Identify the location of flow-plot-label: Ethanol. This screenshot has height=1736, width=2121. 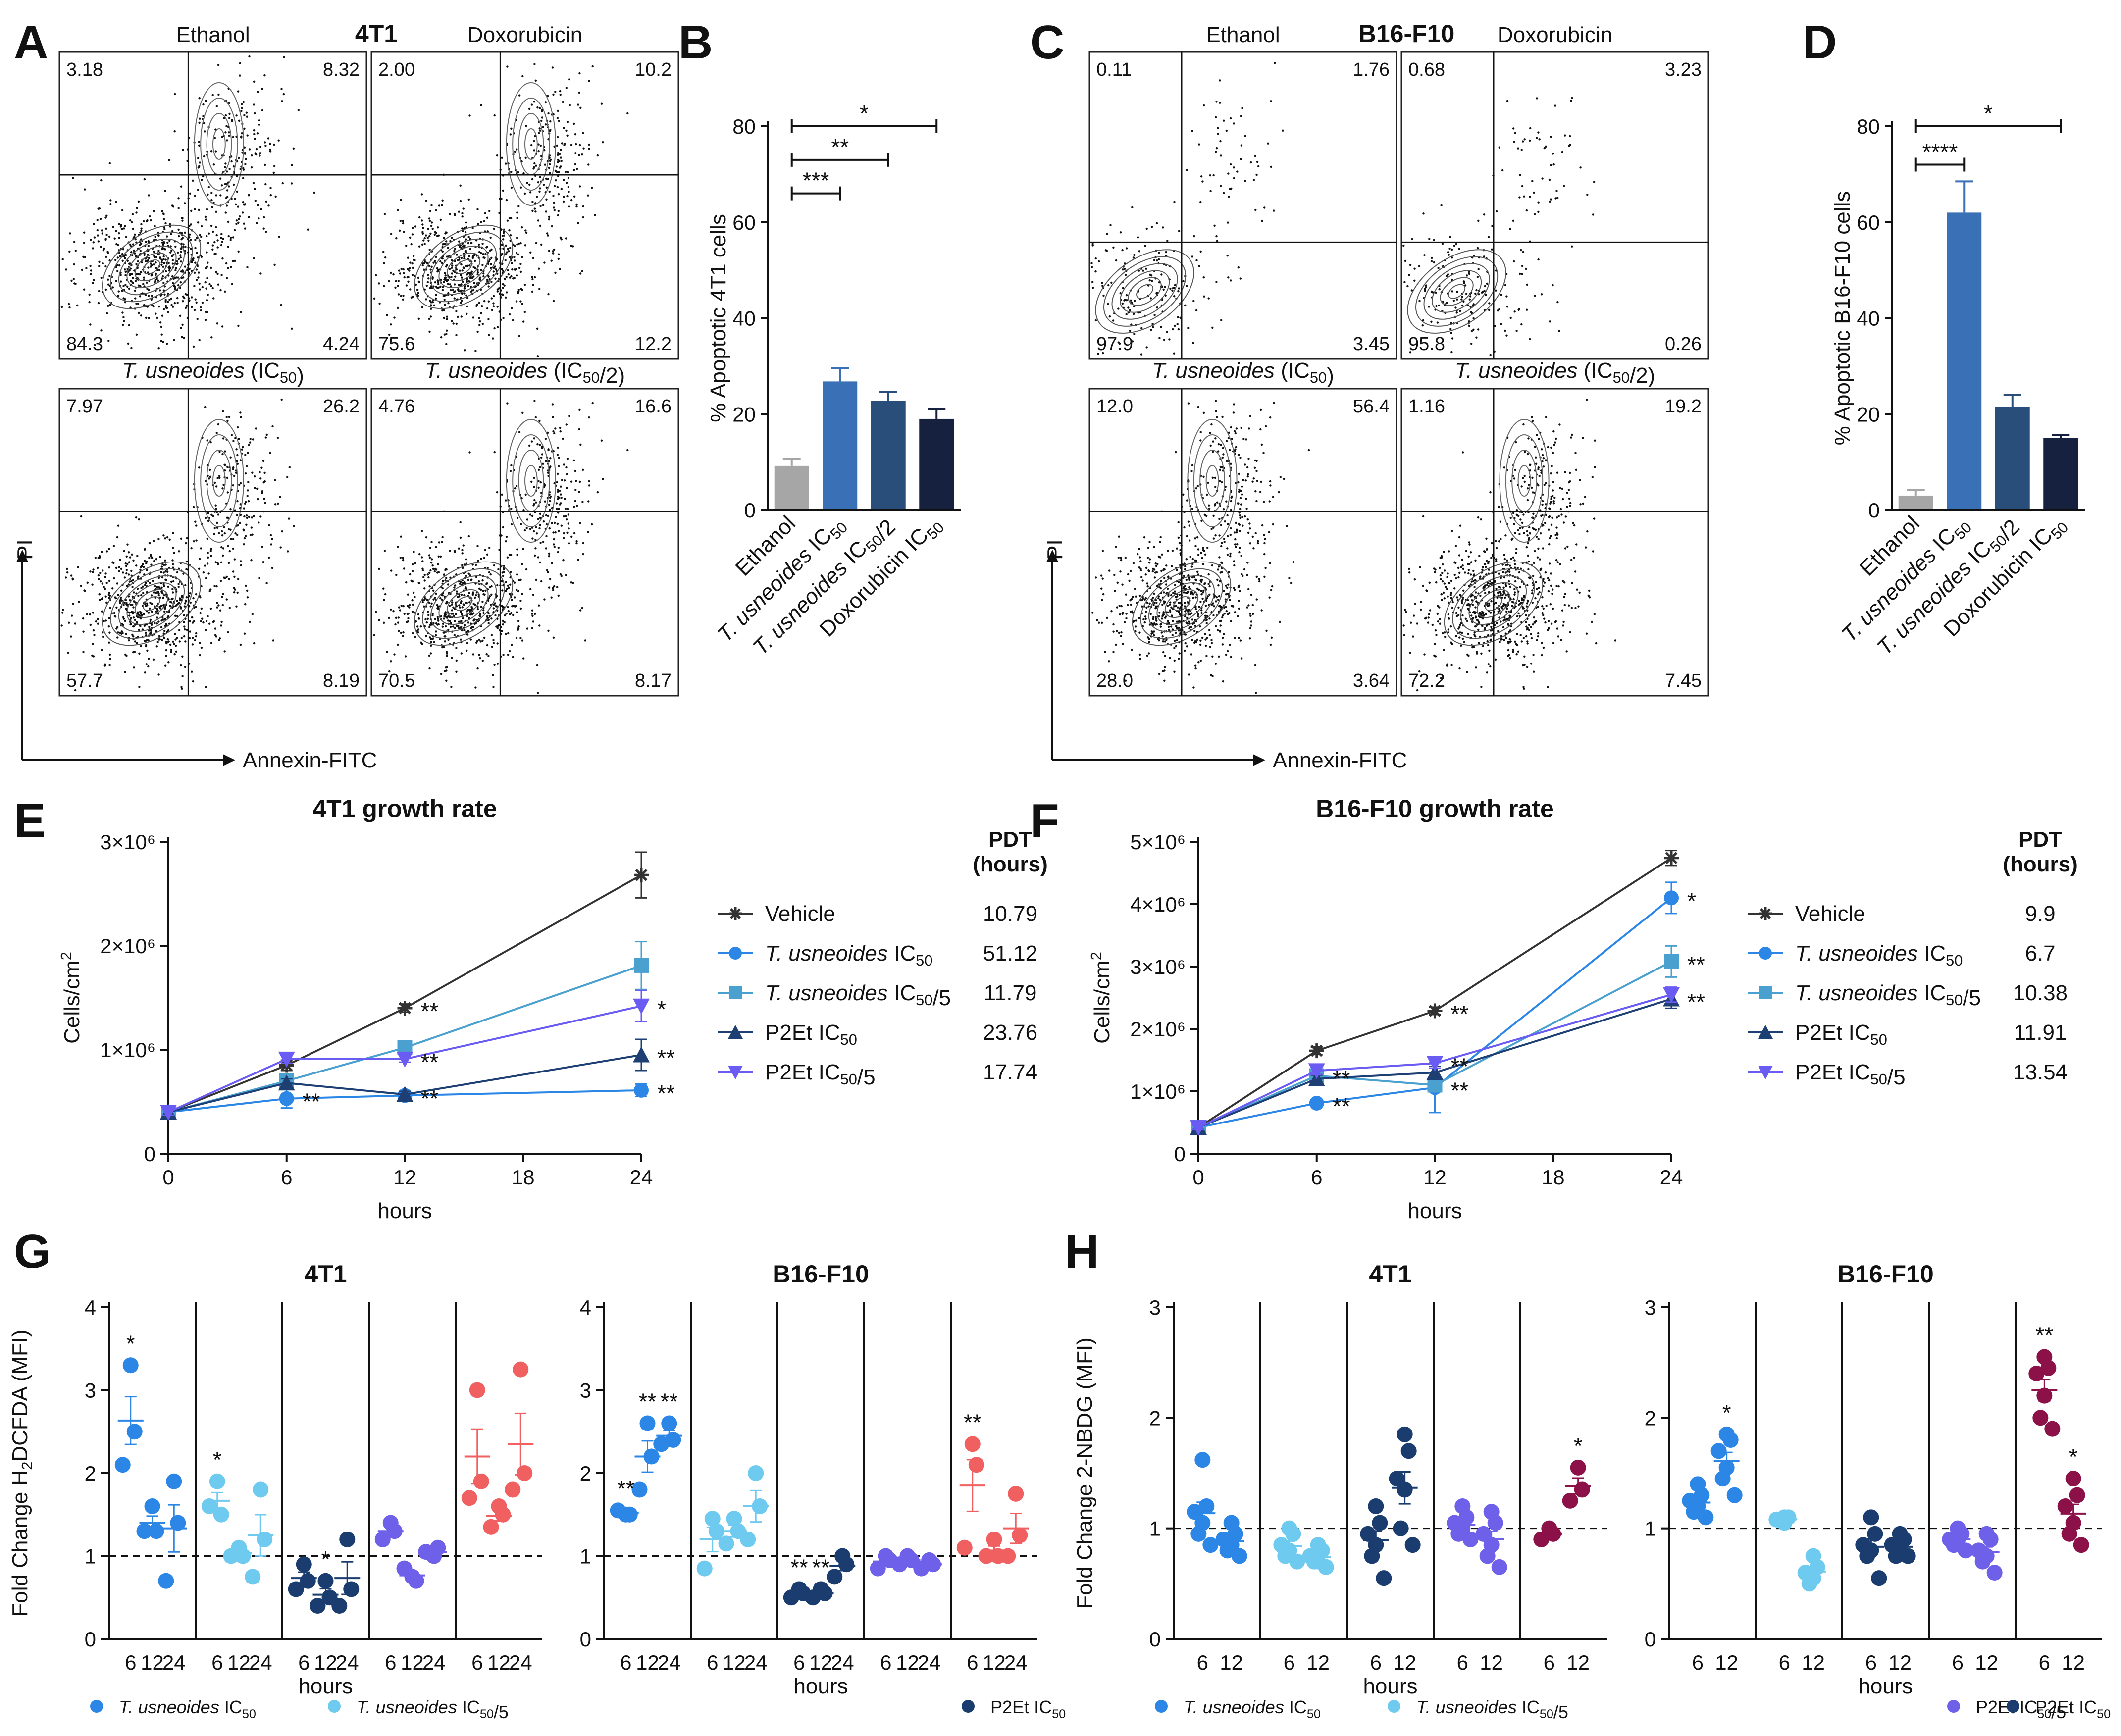
(213, 35).